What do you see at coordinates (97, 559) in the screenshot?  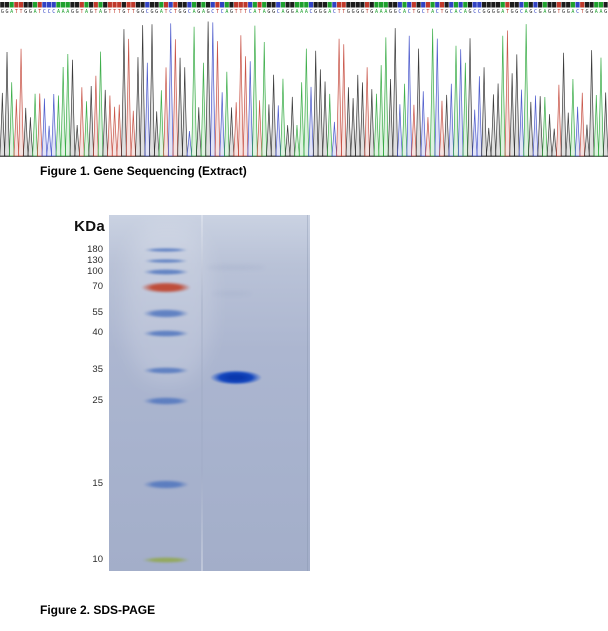 I see `ladder-label: 10` at bounding box center [97, 559].